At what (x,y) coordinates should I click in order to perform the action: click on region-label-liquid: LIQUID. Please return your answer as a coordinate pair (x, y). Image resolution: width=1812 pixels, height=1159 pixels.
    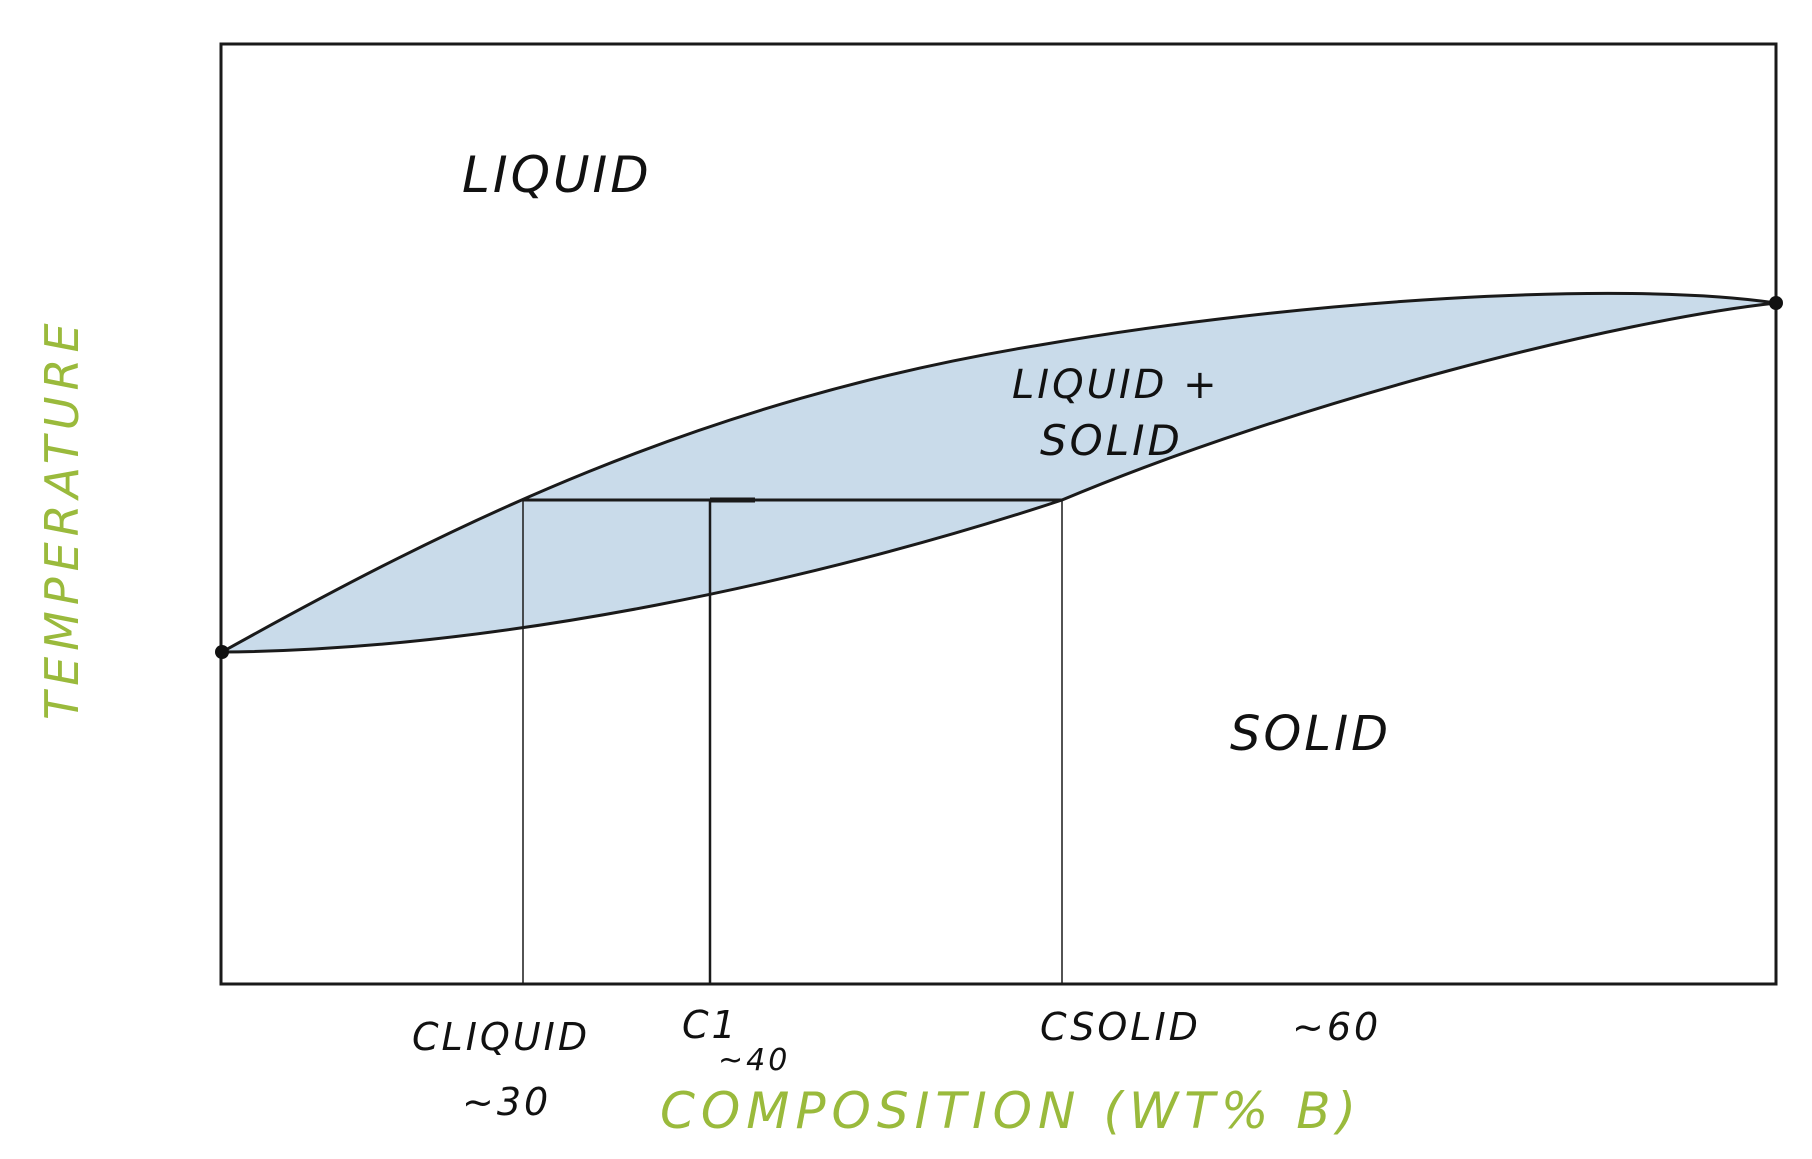
    Looking at the image, I should click on (557, 175).